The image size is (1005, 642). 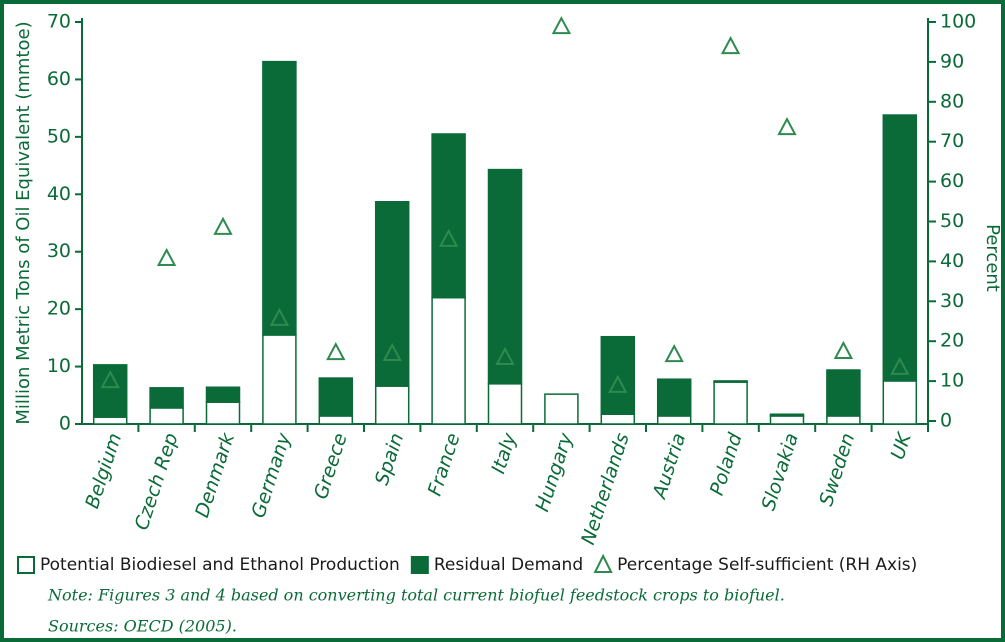 What do you see at coordinates (669, 466) in the screenshot?
I see `x-tick-label: Austria` at bounding box center [669, 466].